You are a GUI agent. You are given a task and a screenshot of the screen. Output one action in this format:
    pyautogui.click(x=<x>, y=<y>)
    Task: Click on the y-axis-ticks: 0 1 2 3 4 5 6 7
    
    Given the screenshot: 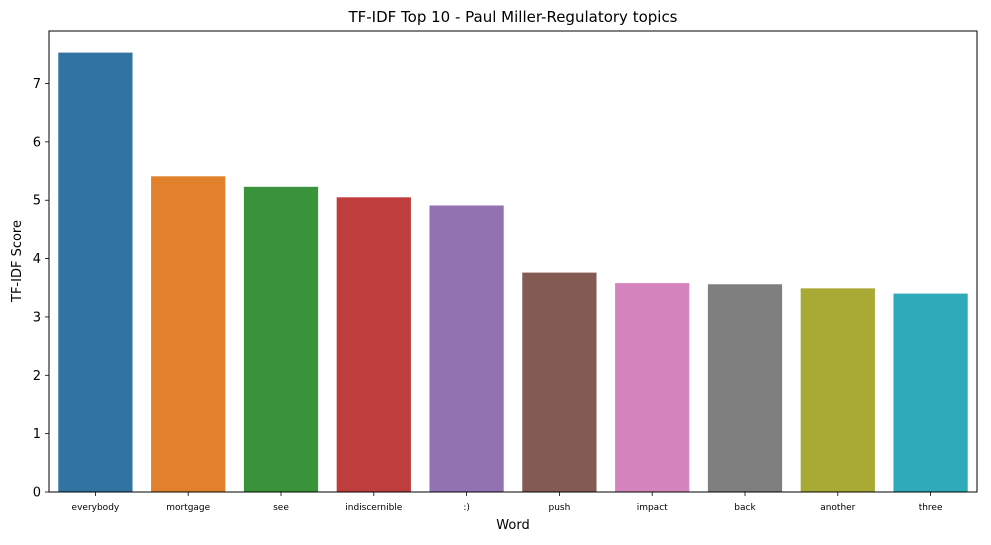 What is the action you would take?
    pyautogui.click(x=41, y=289)
    